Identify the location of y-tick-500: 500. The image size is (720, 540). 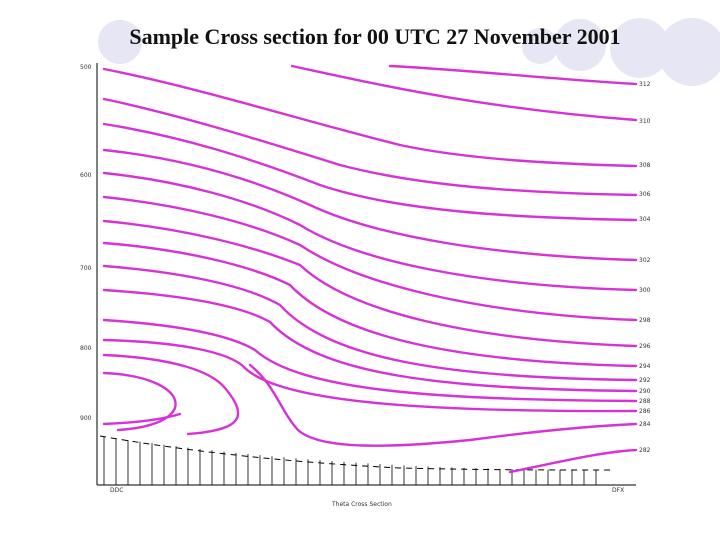
(86, 67).